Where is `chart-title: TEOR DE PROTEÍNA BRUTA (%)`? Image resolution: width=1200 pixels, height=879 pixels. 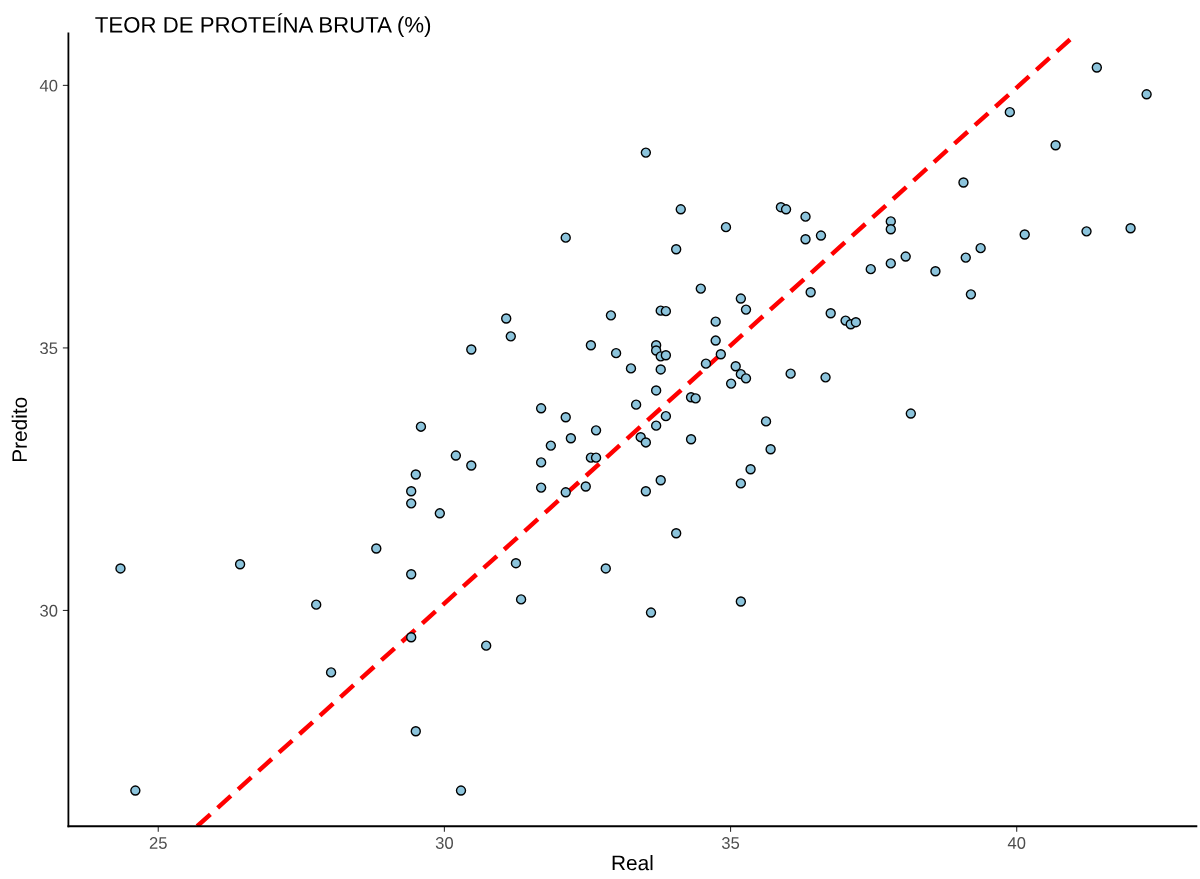
chart-title: TEOR DE PROTEÍNA BRUTA (%) is located at coordinates (263, 25).